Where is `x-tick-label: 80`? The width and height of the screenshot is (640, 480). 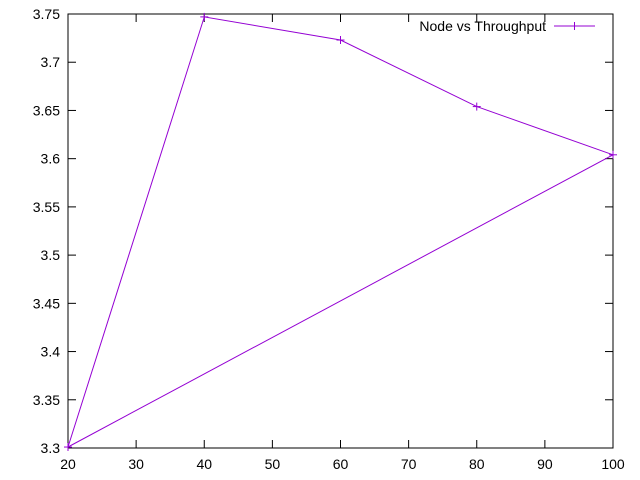 x-tick-label: 80 is located at coordinates (477, 464).